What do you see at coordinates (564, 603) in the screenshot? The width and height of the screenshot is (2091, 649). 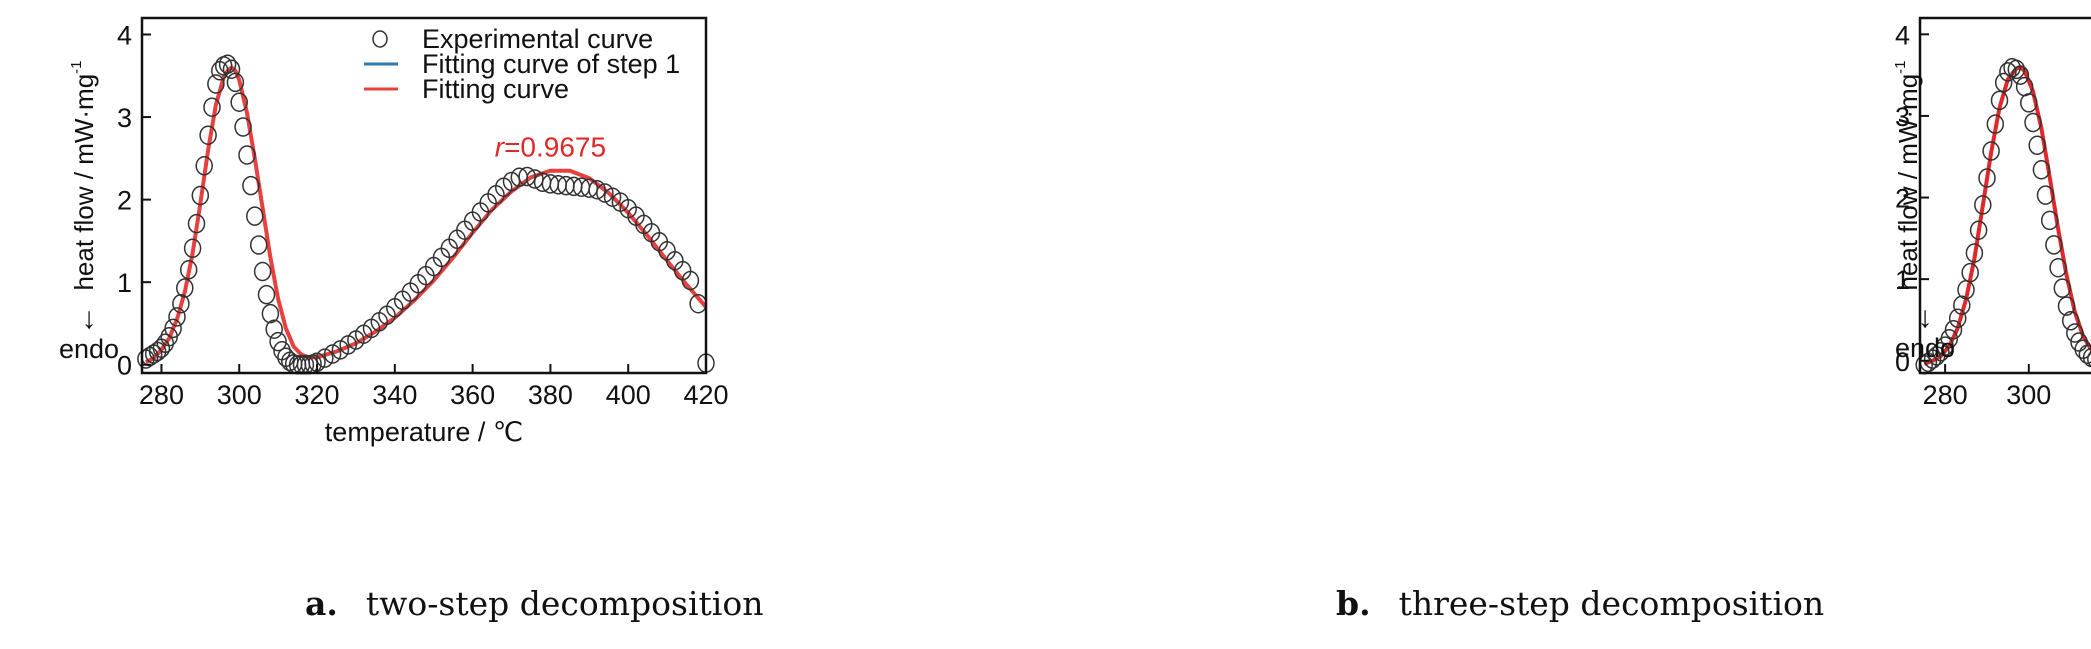 I see `caption-a-text: two-step decomposition` at bounding box center [564, 603].